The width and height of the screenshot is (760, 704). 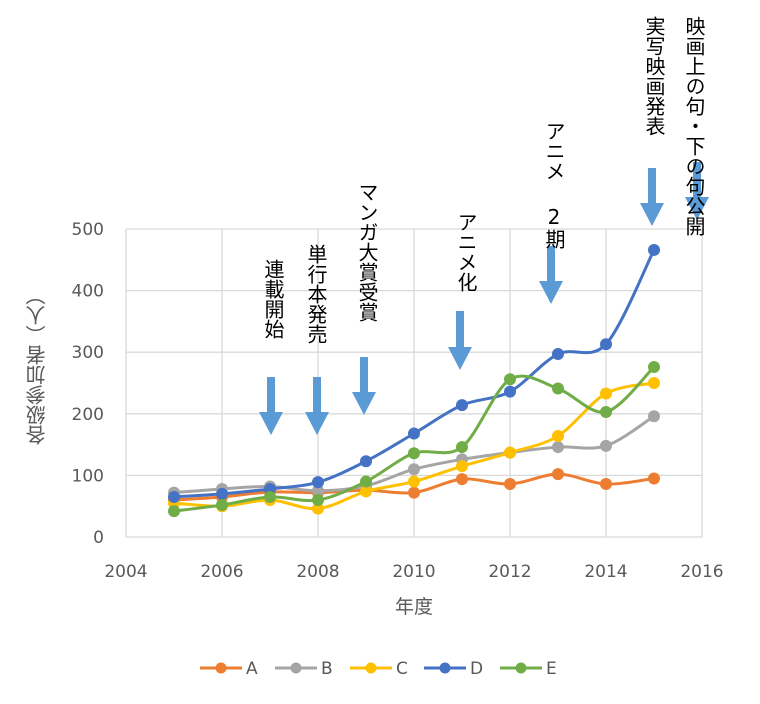 I want to click on x-tick-label: 2012, so click(x=509, y=572).